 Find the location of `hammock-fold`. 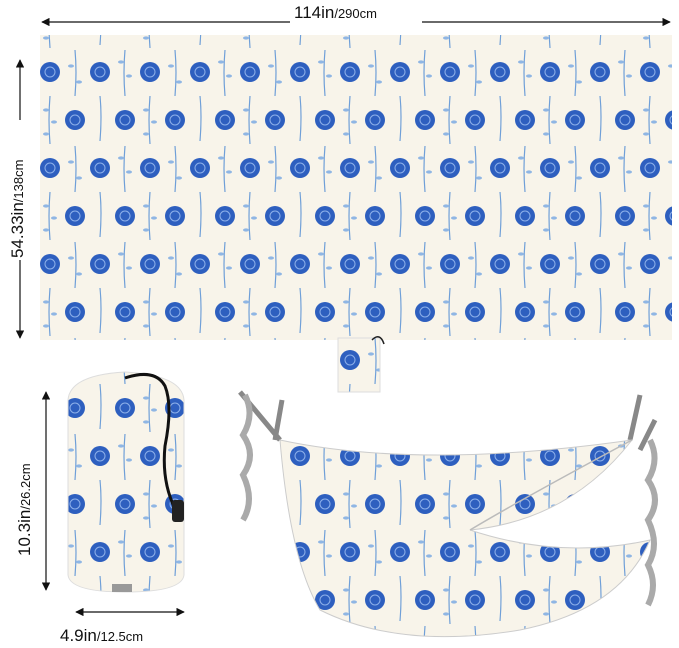

hammock-fold is located at coordinates (551, 485).